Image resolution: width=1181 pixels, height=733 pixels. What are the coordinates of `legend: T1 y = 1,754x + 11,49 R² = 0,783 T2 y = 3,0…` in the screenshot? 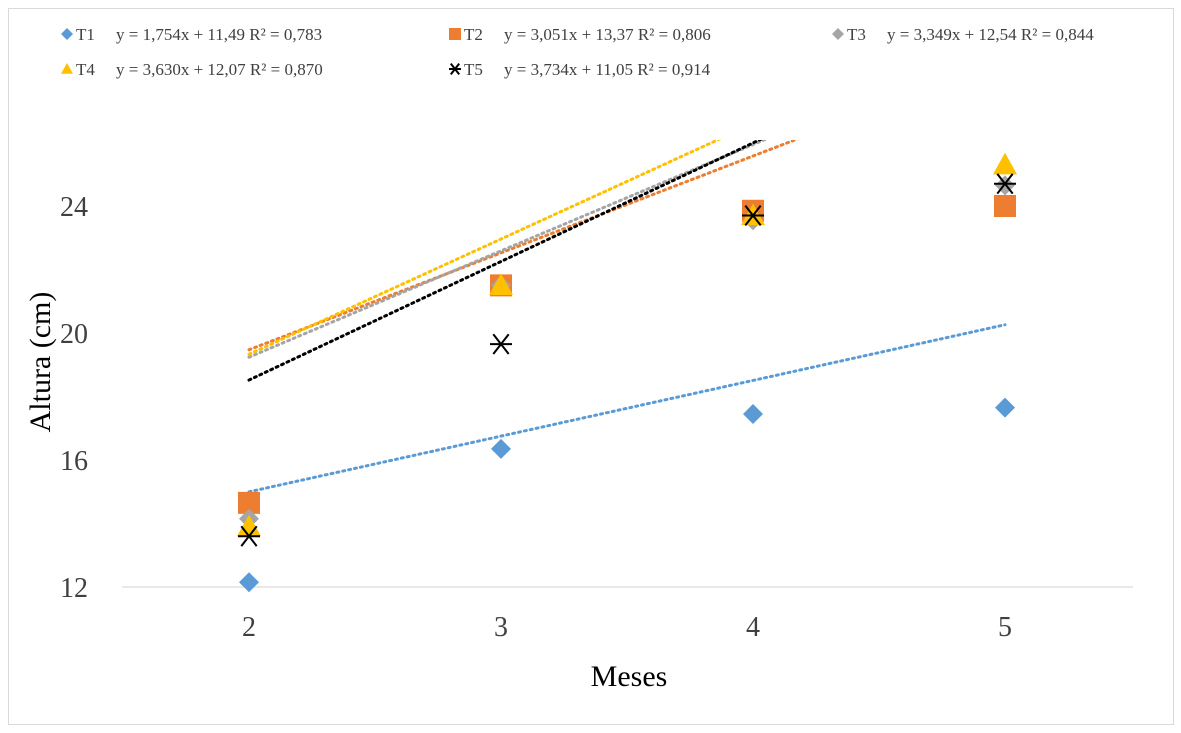 It's located at (577, 52).